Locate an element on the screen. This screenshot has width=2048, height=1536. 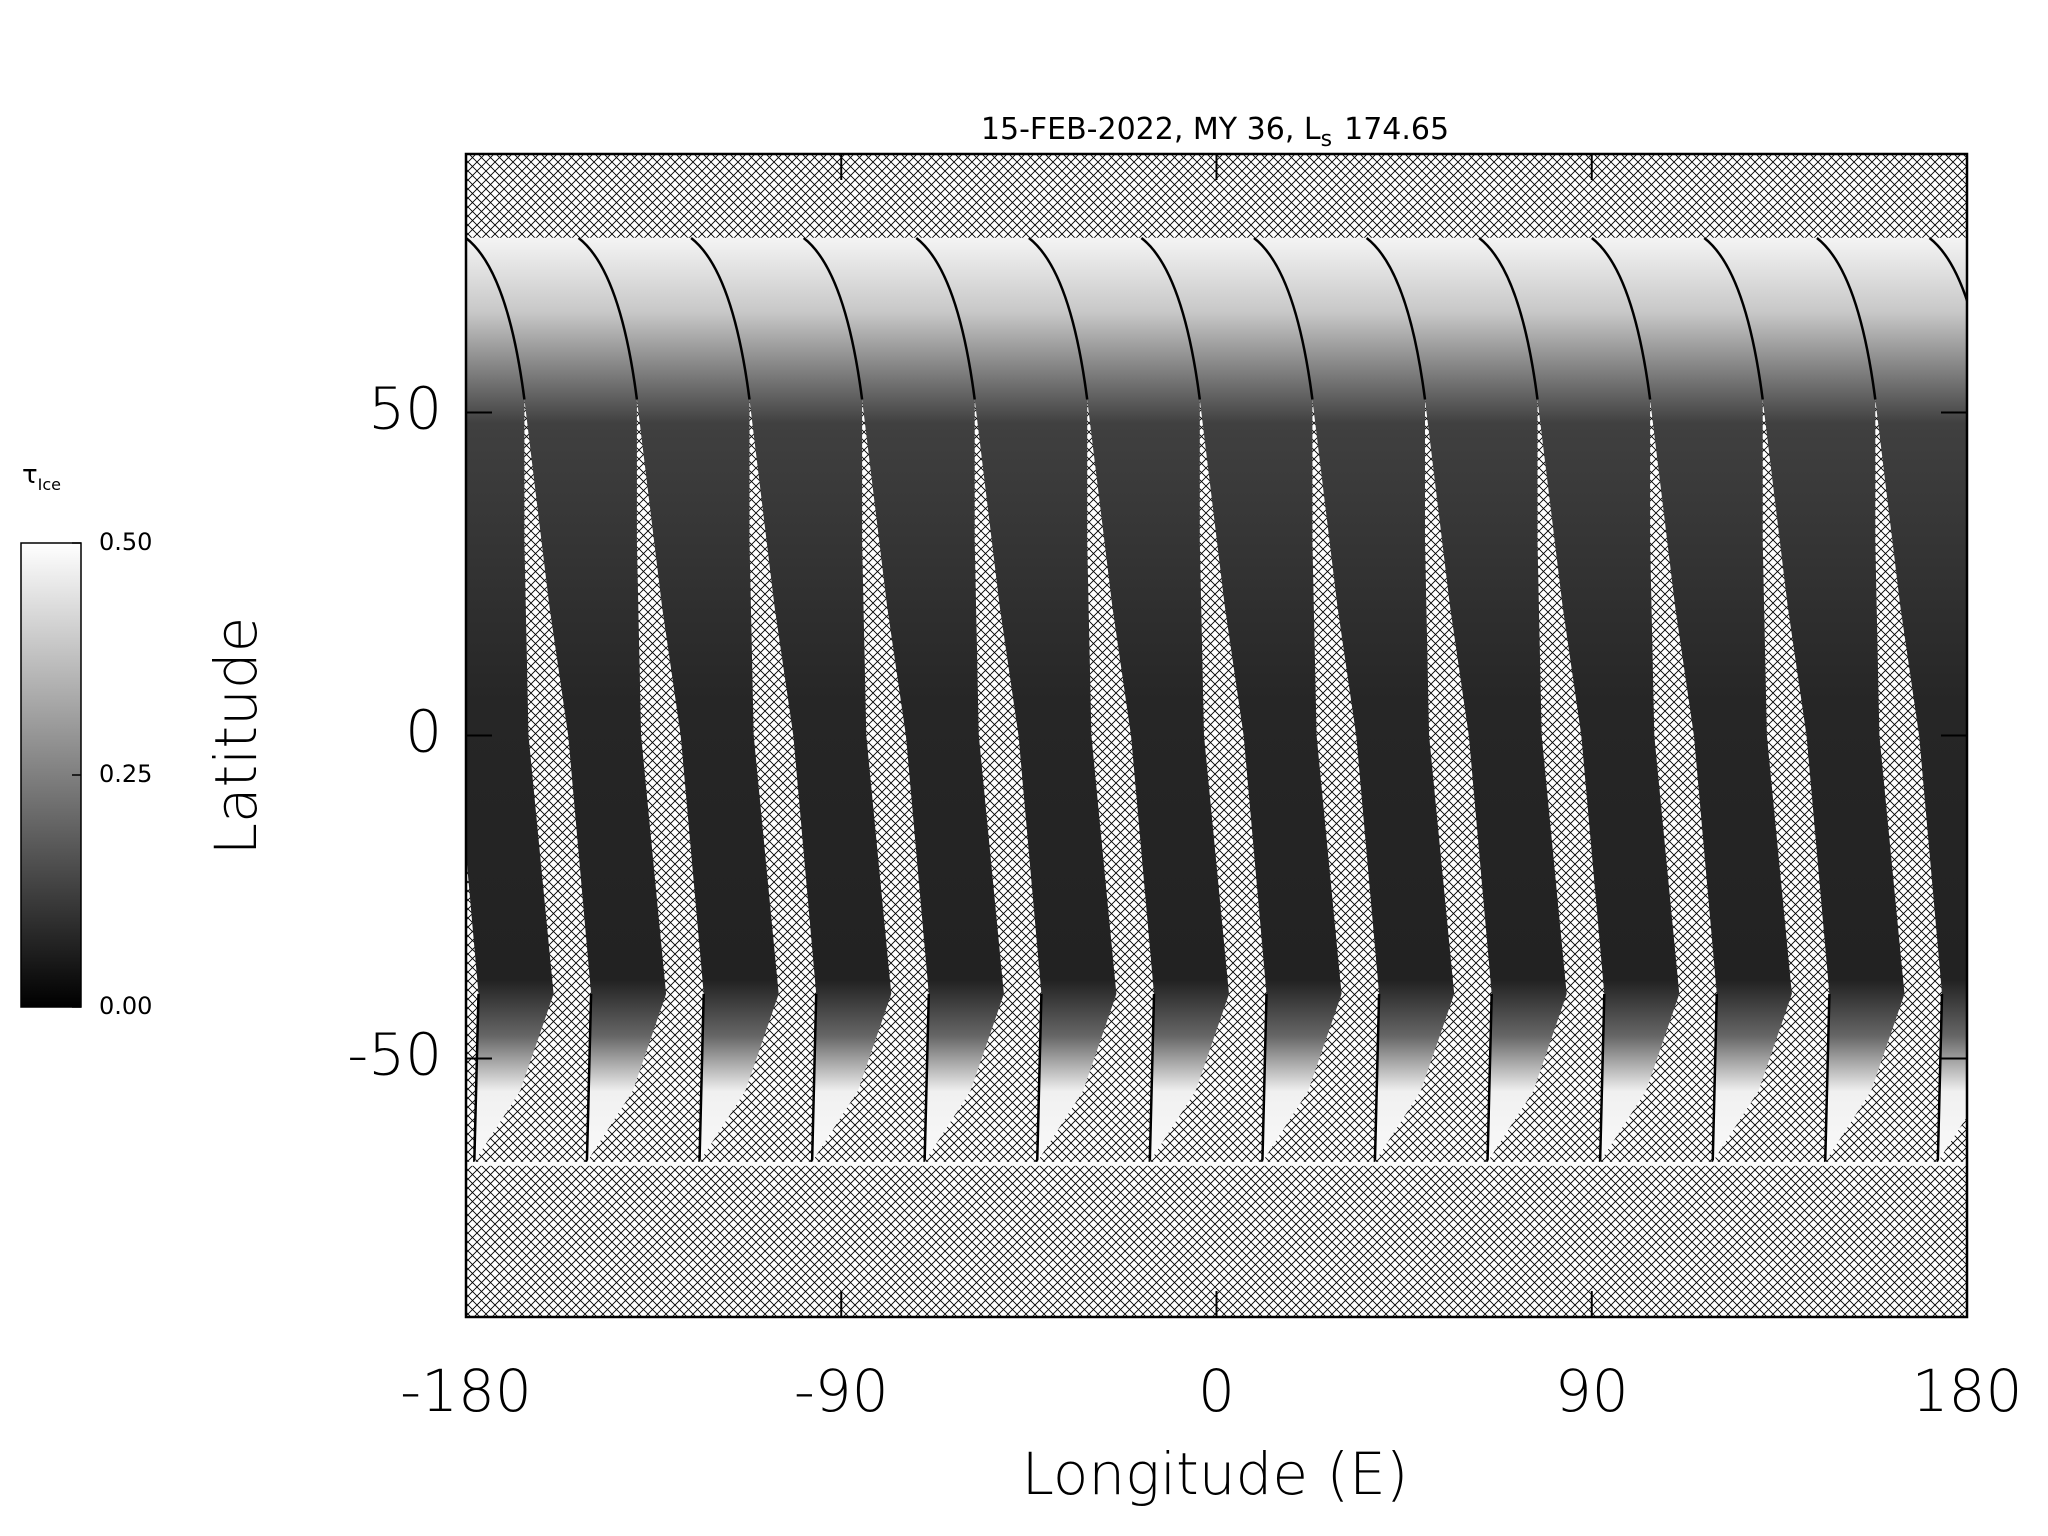
colorbar-subscript: Ice is located at coordinates (49, 484).